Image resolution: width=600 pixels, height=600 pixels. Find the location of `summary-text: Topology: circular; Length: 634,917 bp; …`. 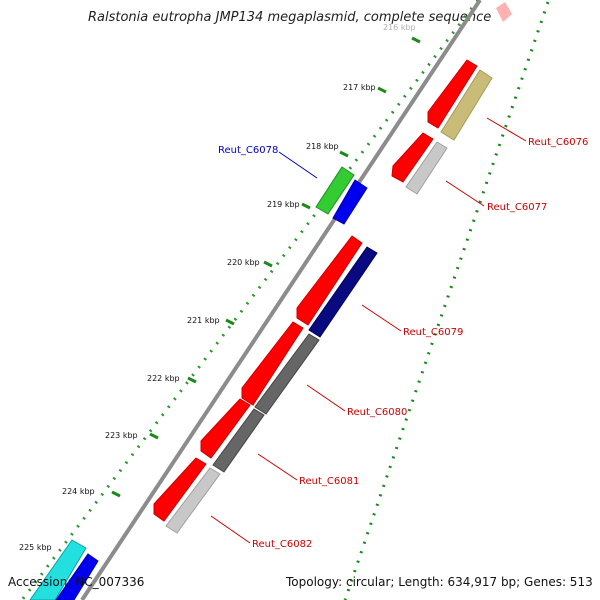

summary-text: Topology: circular; Length: 634,917 bp; … is located at coordinates (439, 582).